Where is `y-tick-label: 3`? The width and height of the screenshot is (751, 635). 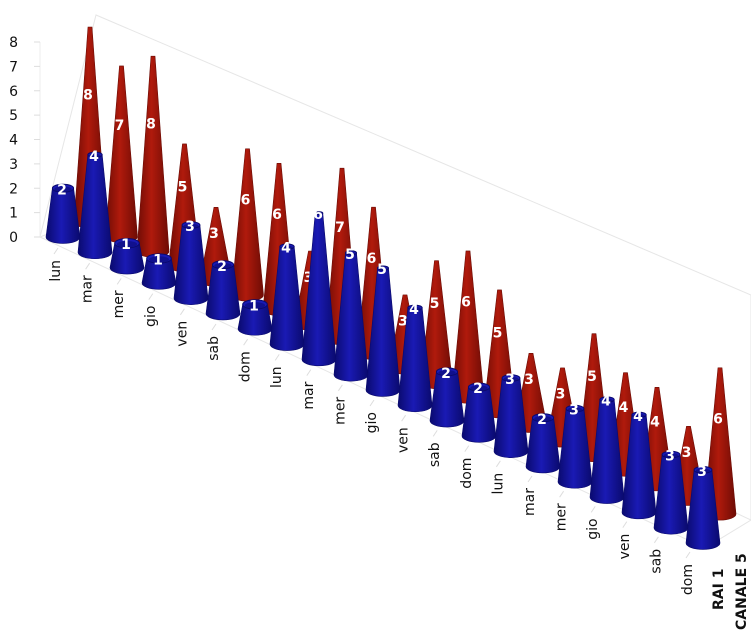 y-tick-label: 3 is located at coordinates (13, 165).